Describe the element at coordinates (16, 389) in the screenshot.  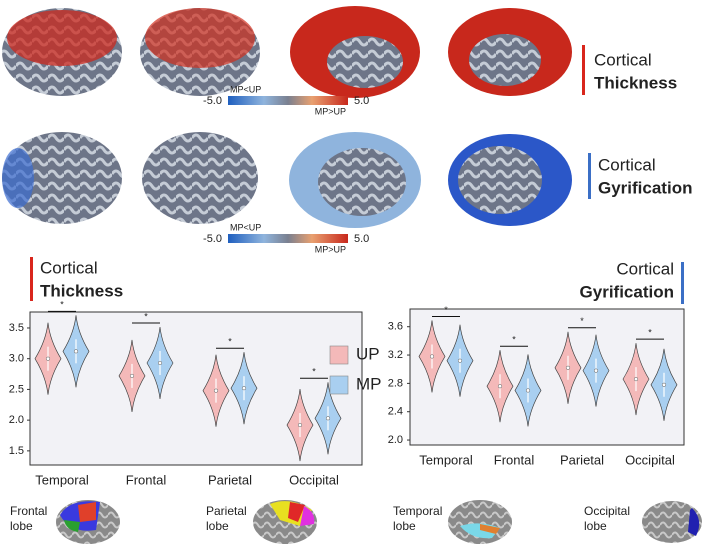
I see `y-tick-label: 2.5` at that location.